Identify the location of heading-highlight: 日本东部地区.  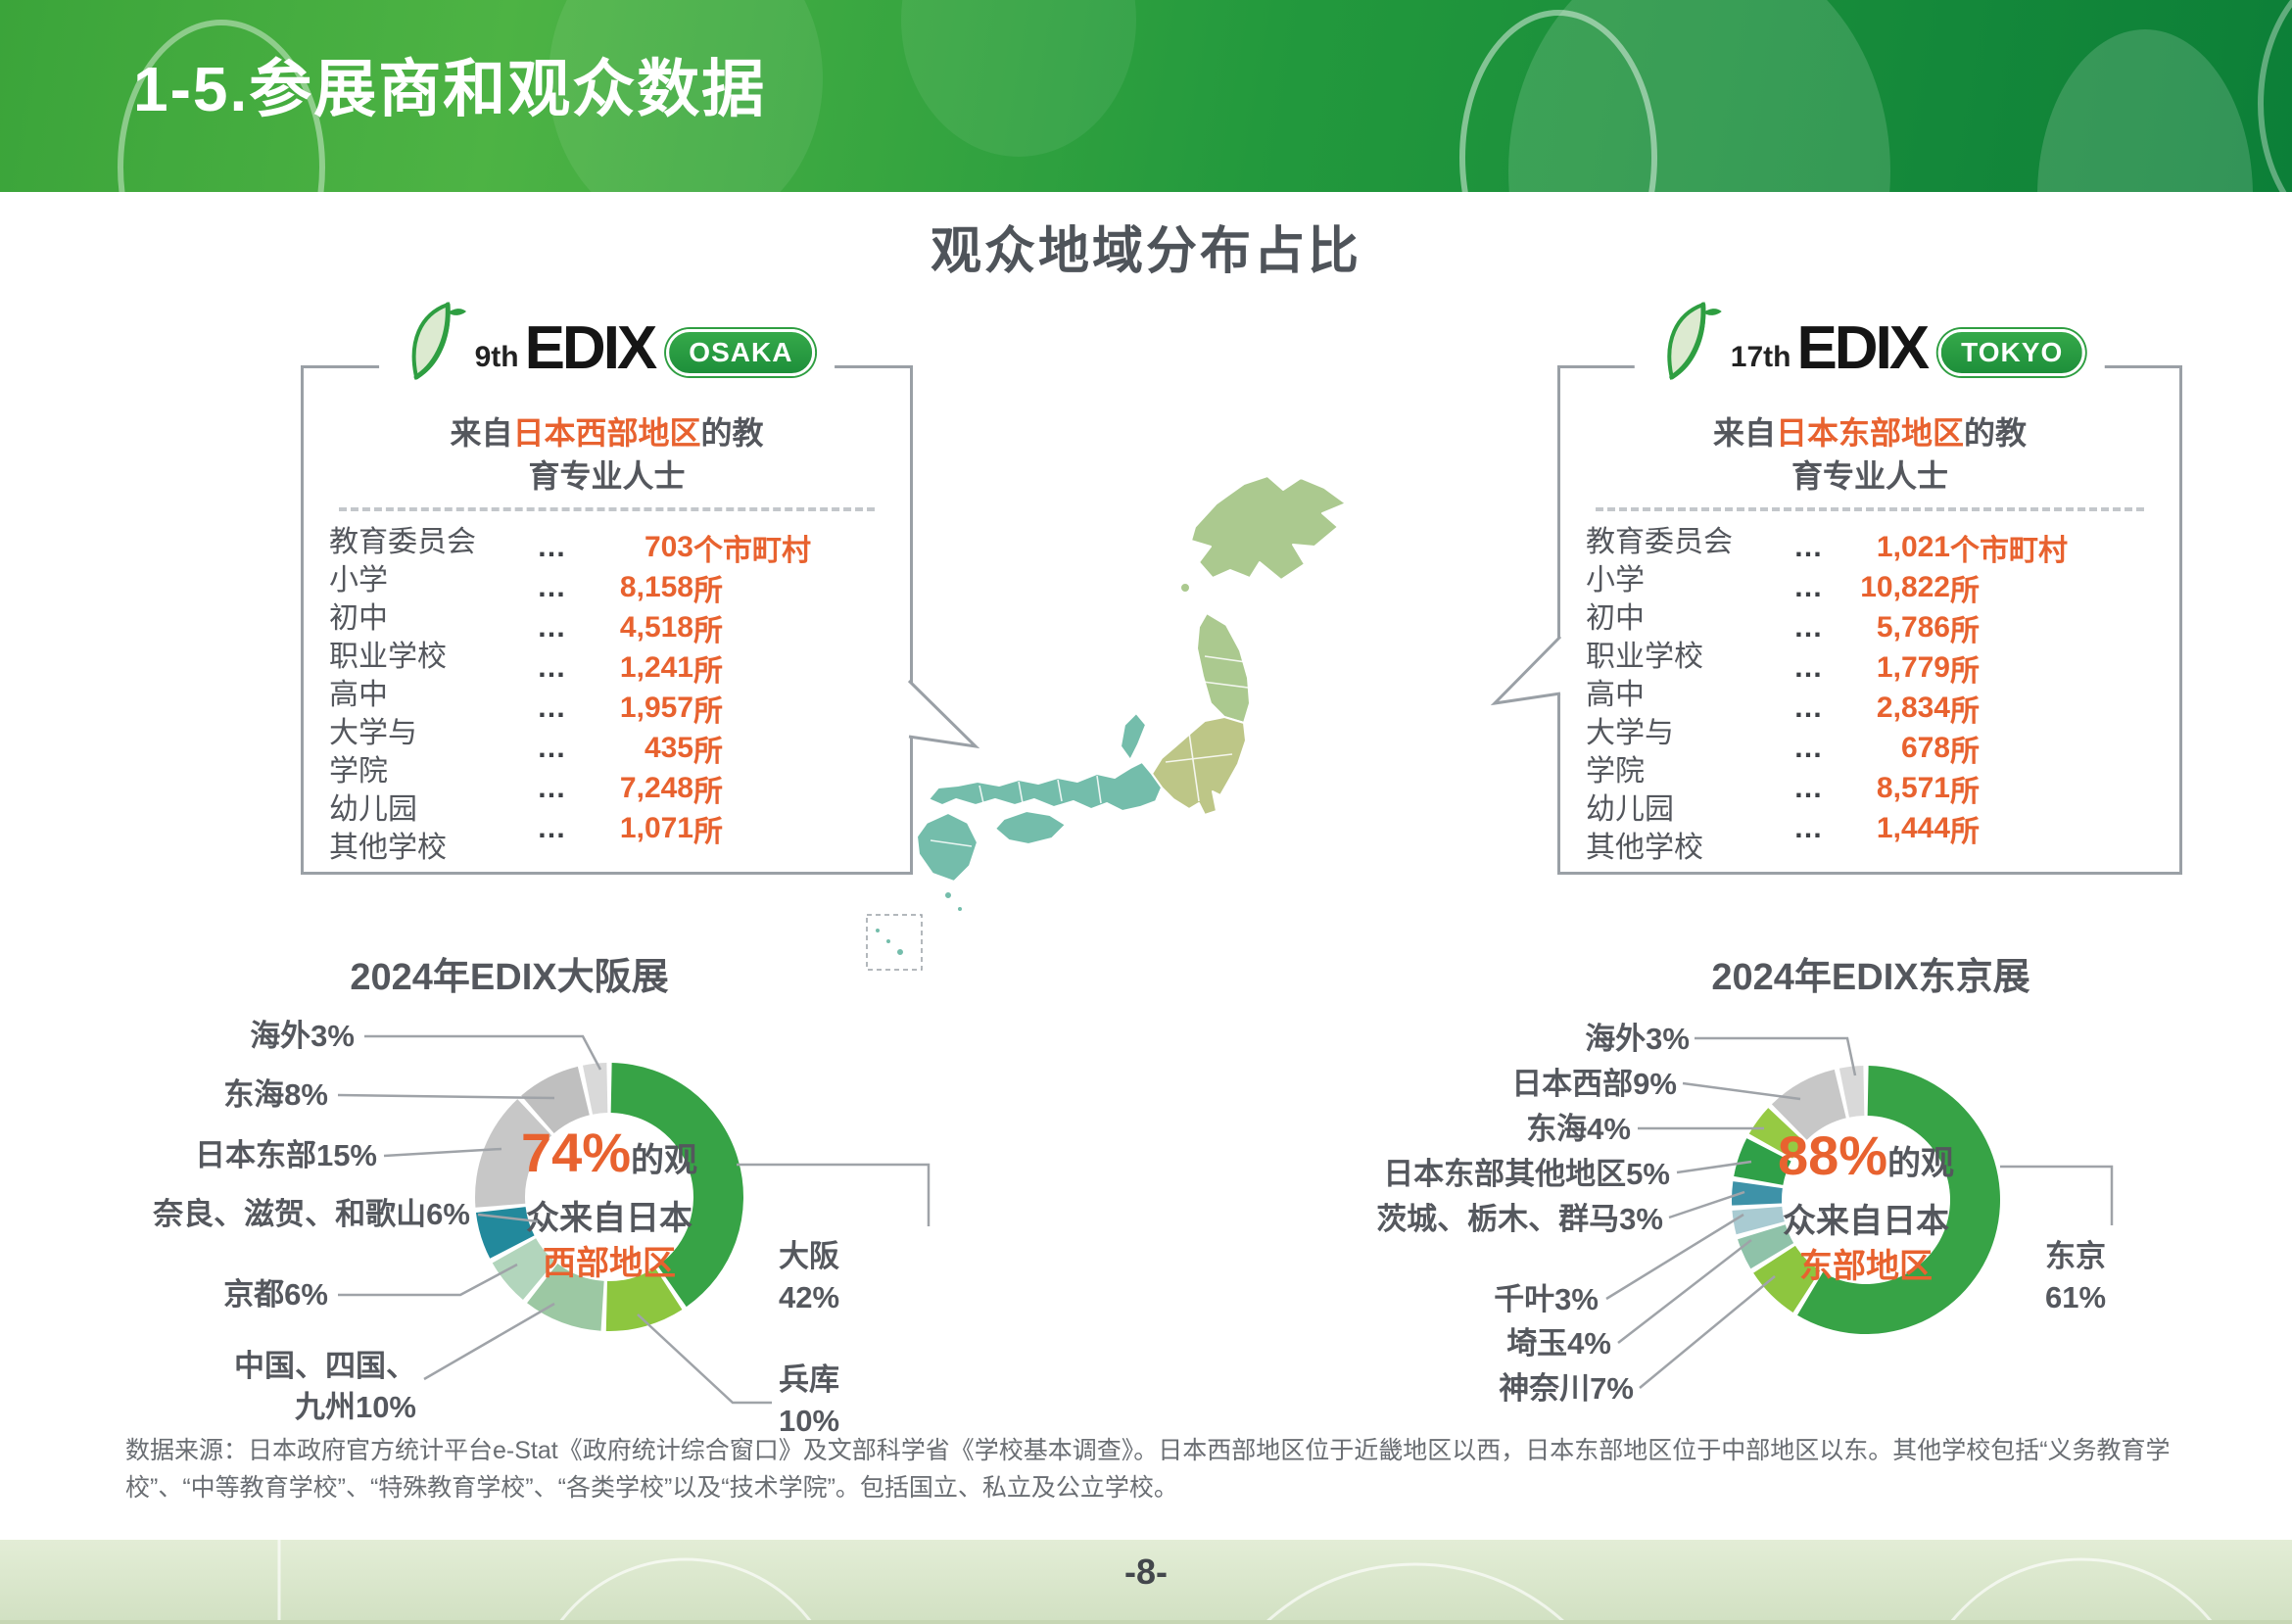
(1869, 433).